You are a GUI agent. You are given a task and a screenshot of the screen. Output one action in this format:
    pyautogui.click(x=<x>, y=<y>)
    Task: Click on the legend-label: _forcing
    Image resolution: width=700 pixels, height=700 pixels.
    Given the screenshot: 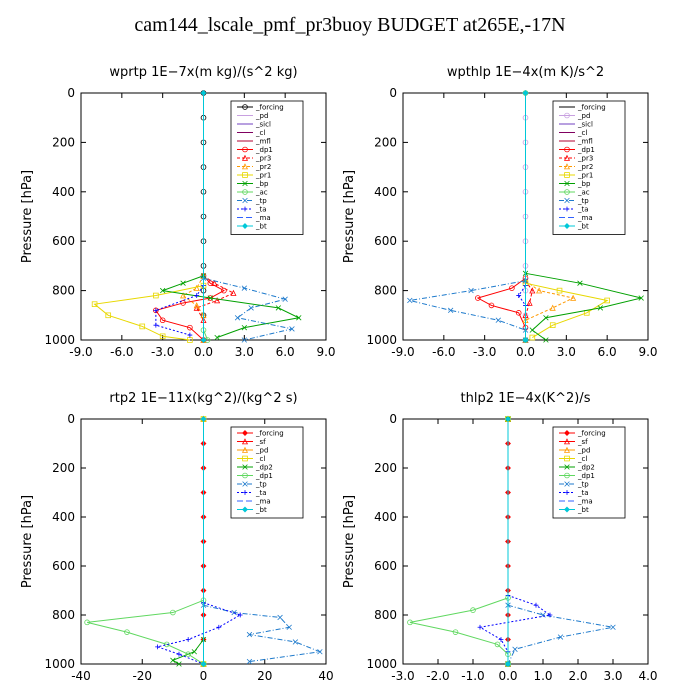 What is the action you would take?
    pyautogui.click(x=269, y=108)
    